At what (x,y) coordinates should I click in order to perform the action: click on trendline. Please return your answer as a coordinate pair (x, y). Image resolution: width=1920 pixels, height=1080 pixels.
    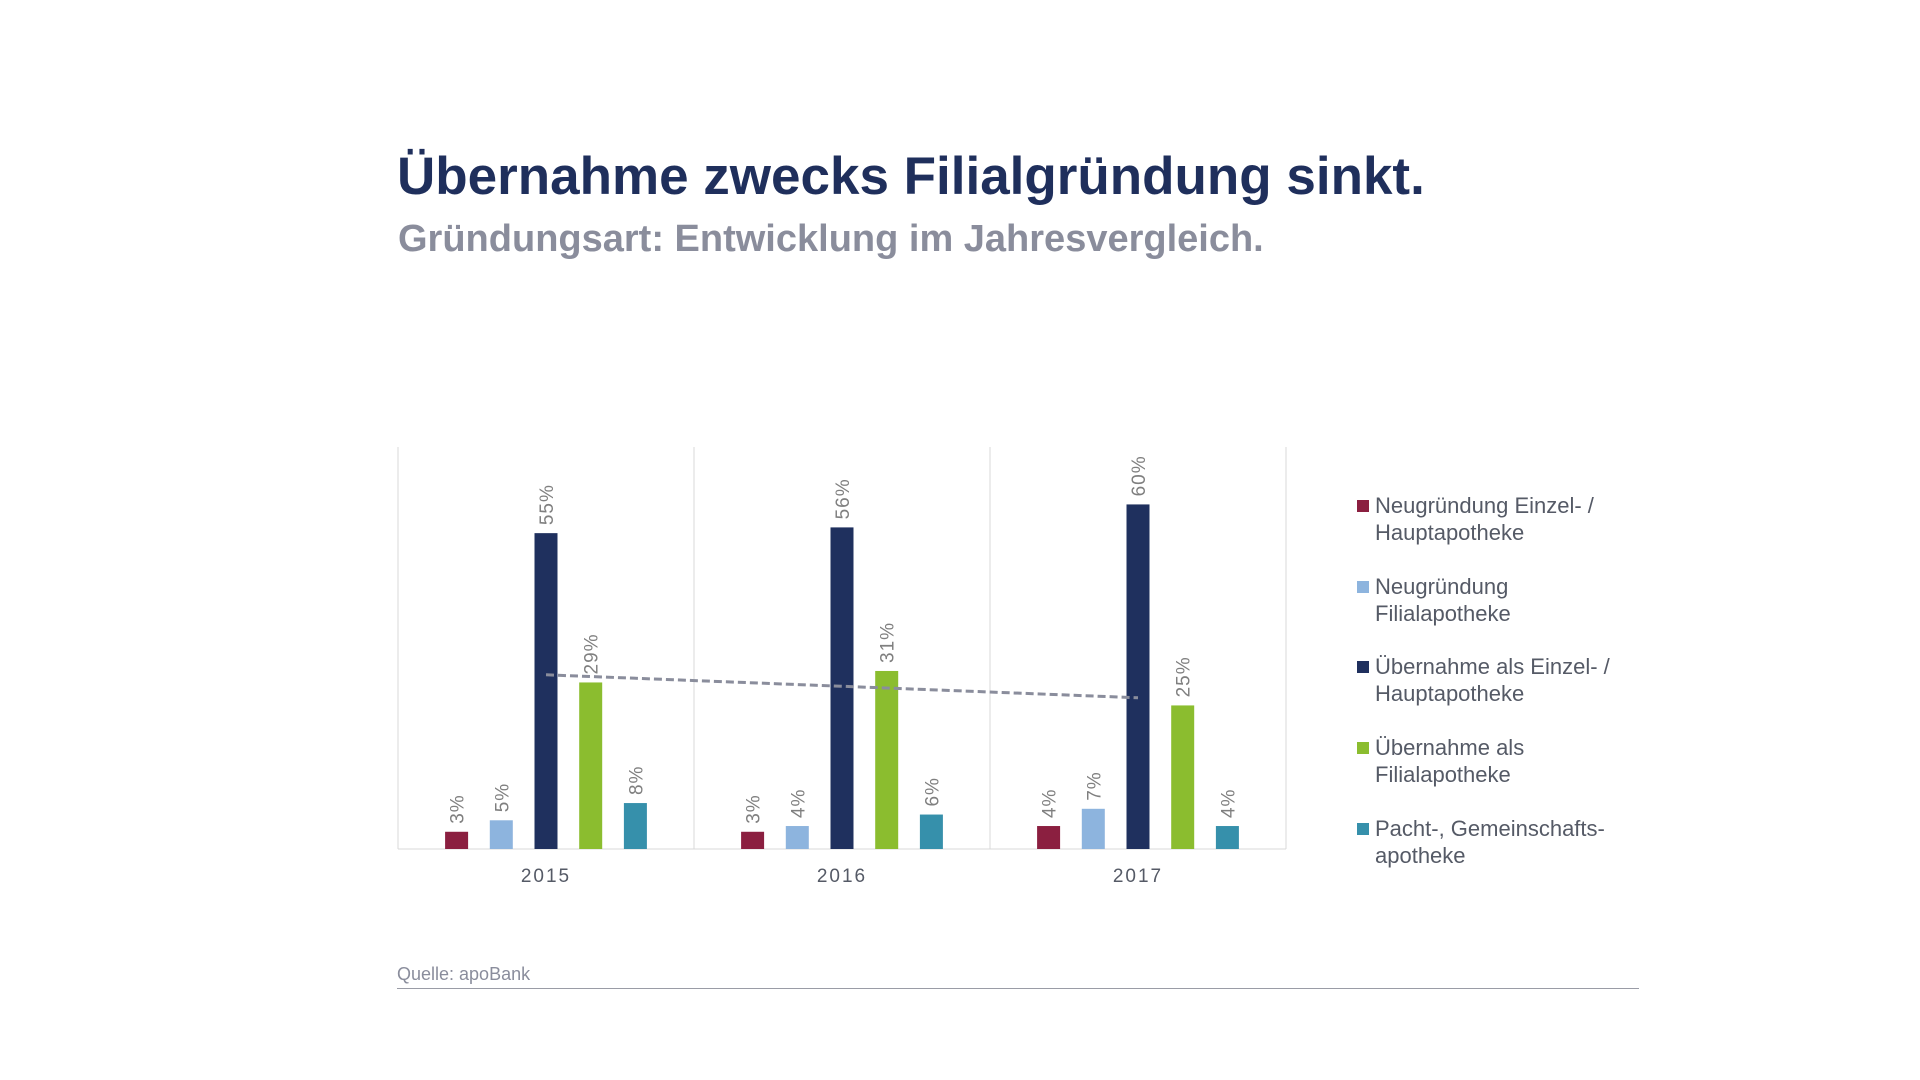
    Looking at the image, I should click on (842, 686).